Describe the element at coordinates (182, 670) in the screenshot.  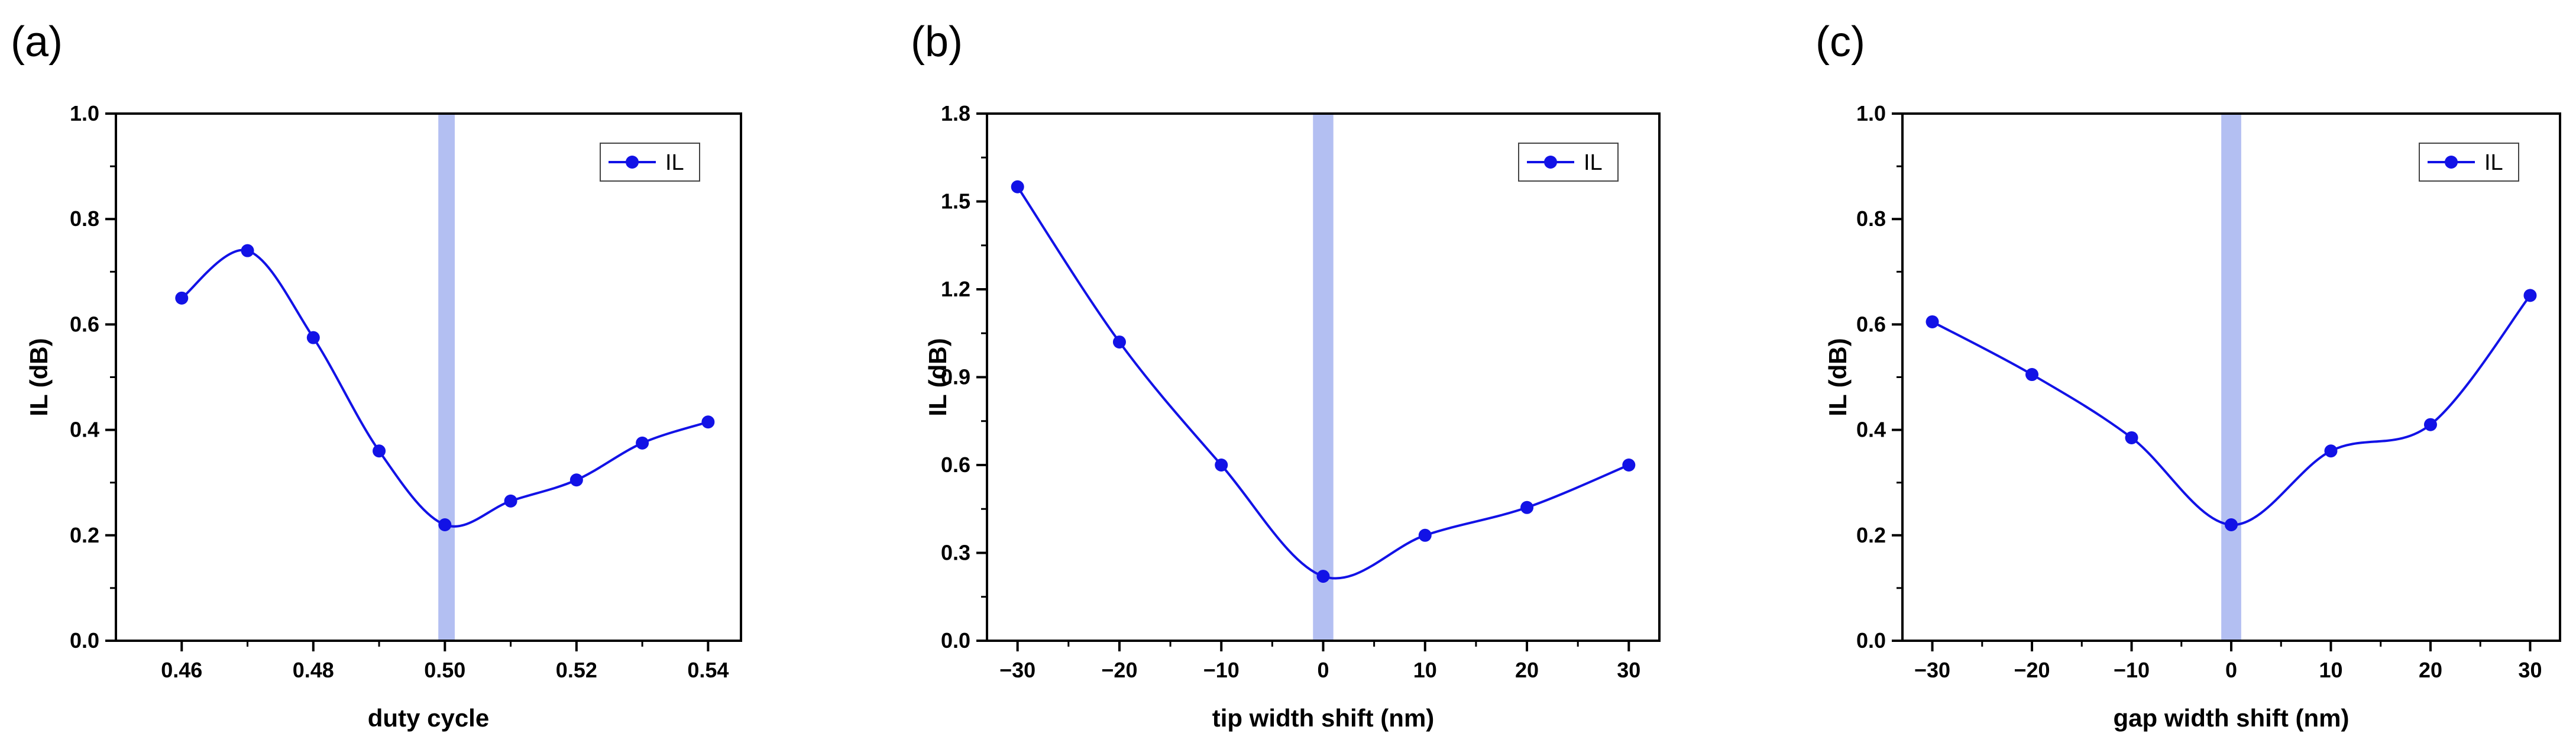
I see `x-tick-label: 0.46` at that location.